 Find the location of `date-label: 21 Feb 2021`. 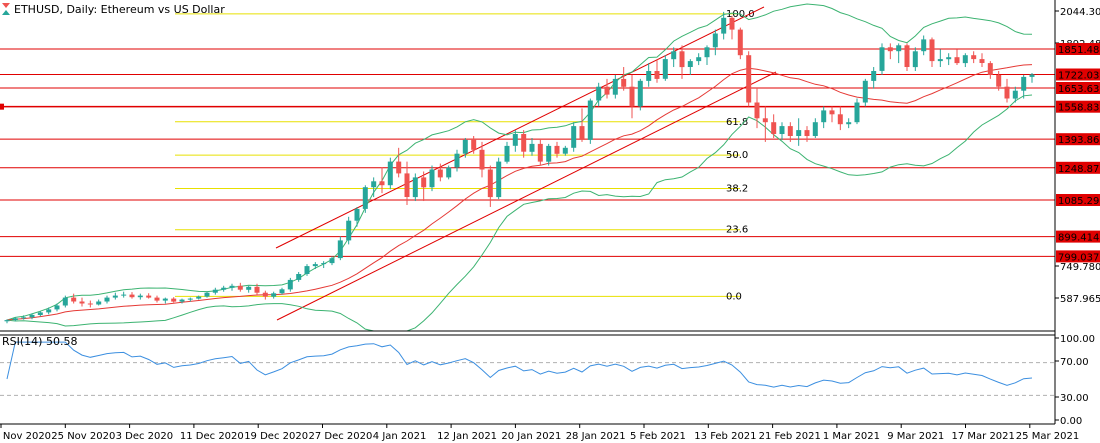

date-label: 21 Feb 2021 is located at coordinates (790, 436).